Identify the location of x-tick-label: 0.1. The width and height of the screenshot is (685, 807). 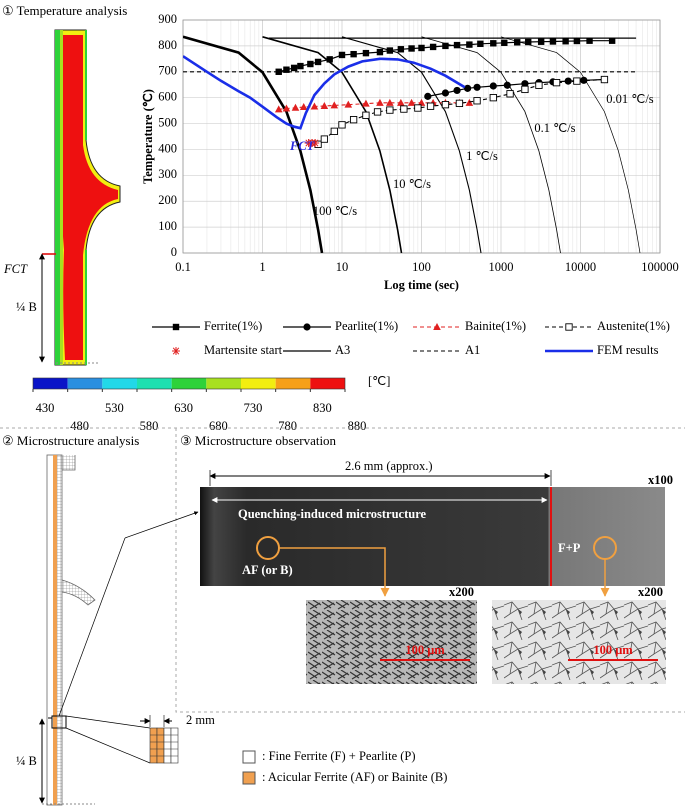
(183, 267).